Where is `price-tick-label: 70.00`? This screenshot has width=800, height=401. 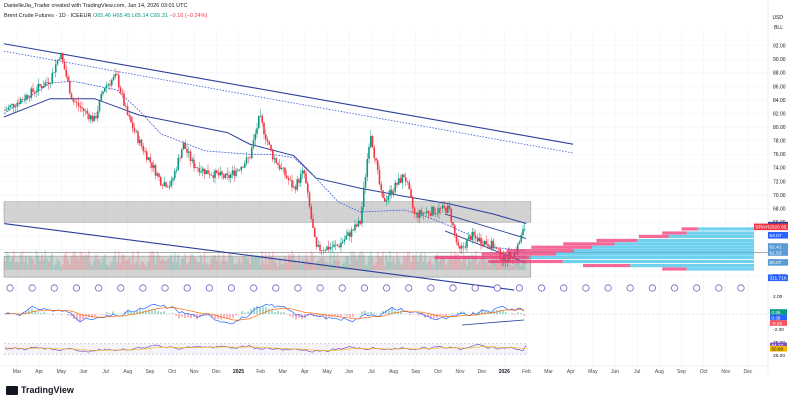 price-tick-label: 70.00 is located at coordinates (779, 196).